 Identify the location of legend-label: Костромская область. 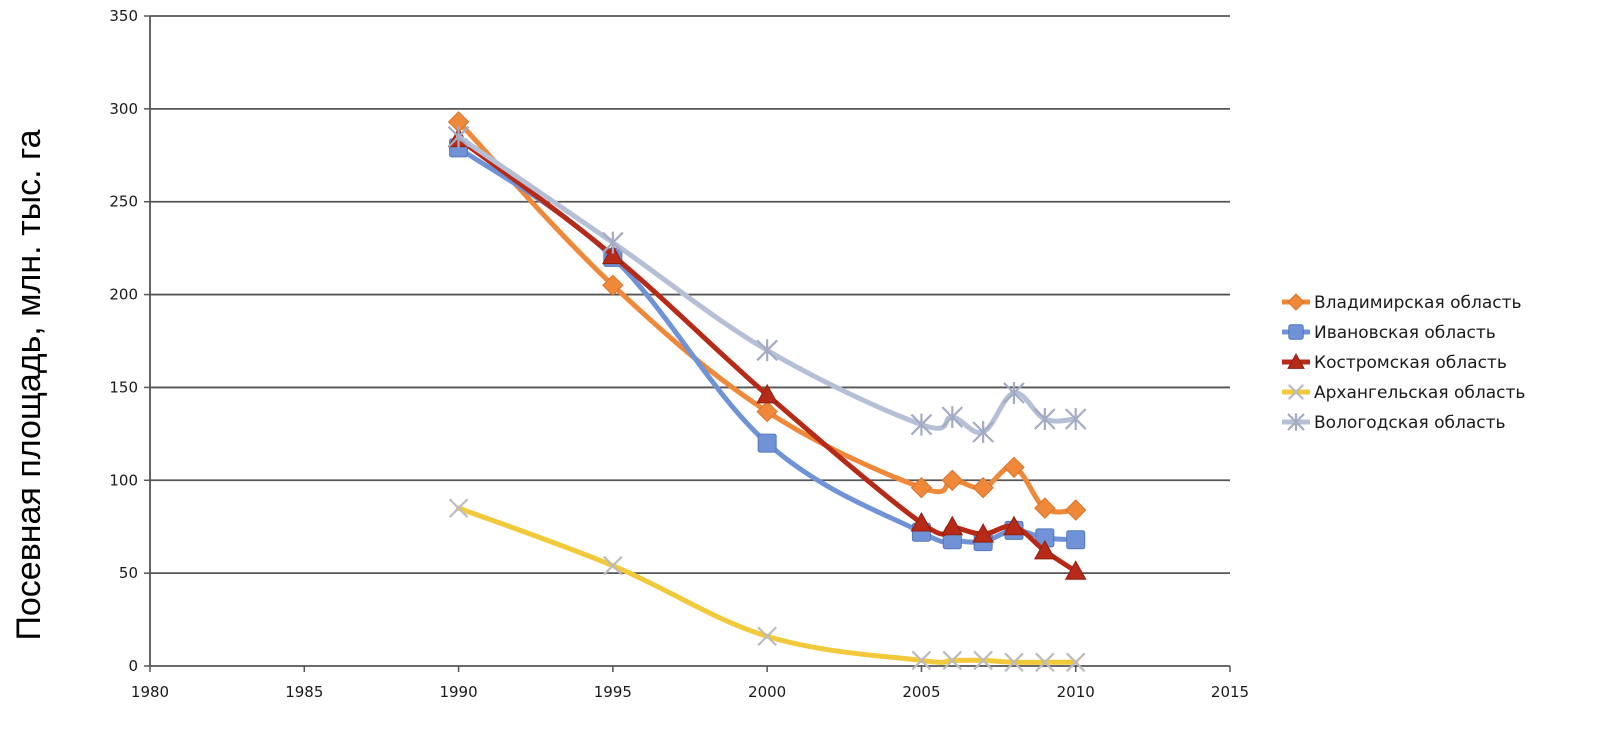
(1410, 363).